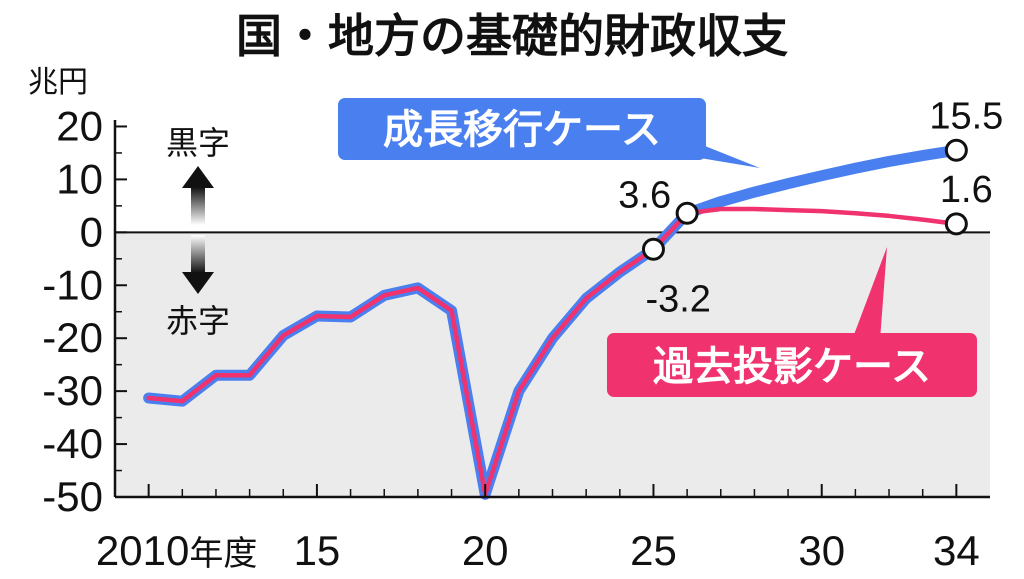 Image resolution: width=1024 pixels, height=579 pixels. I want to click on blue-banner-pointer, so click(730, 156).